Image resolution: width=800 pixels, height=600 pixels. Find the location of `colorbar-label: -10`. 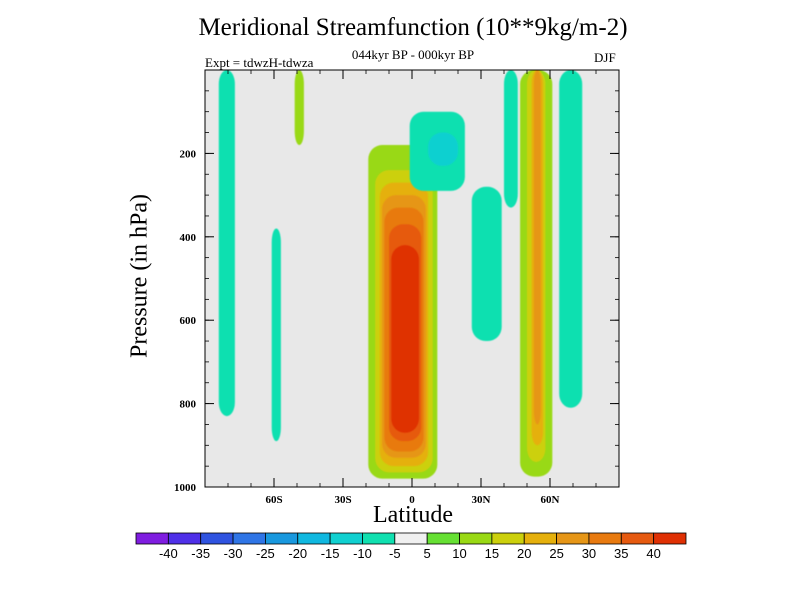

colorbar-label: -10 is located at coordinates (362, 553).